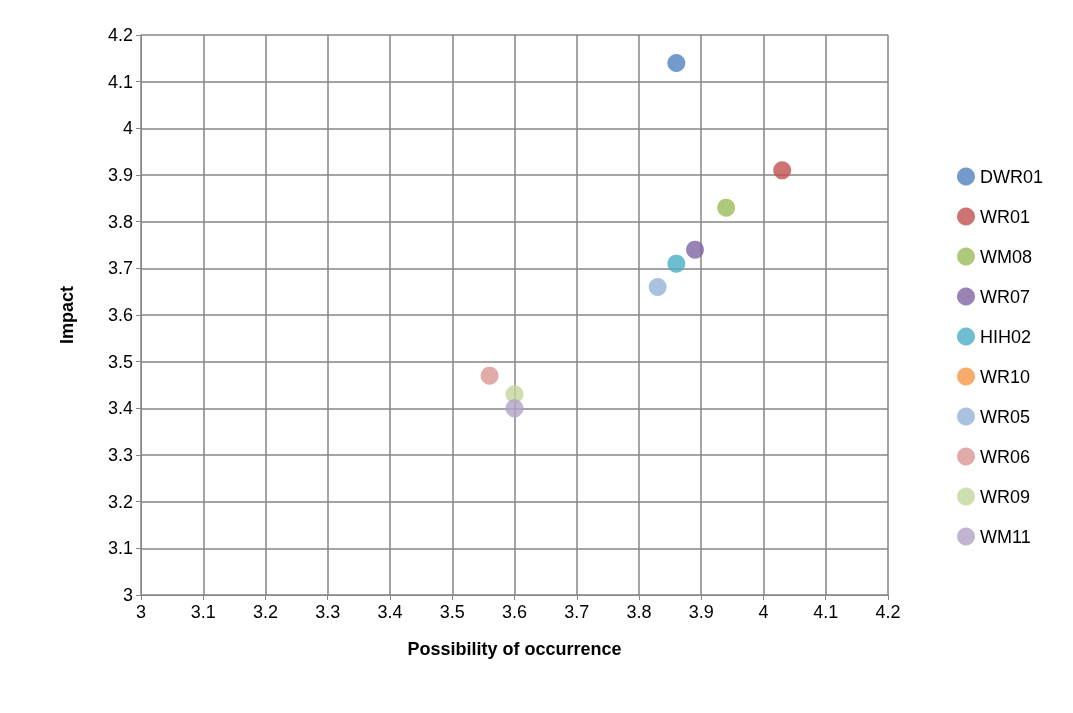  Describe the element at coordinates (1005, 216) in the screenshot. I see `legend-label: WR01` at that location.